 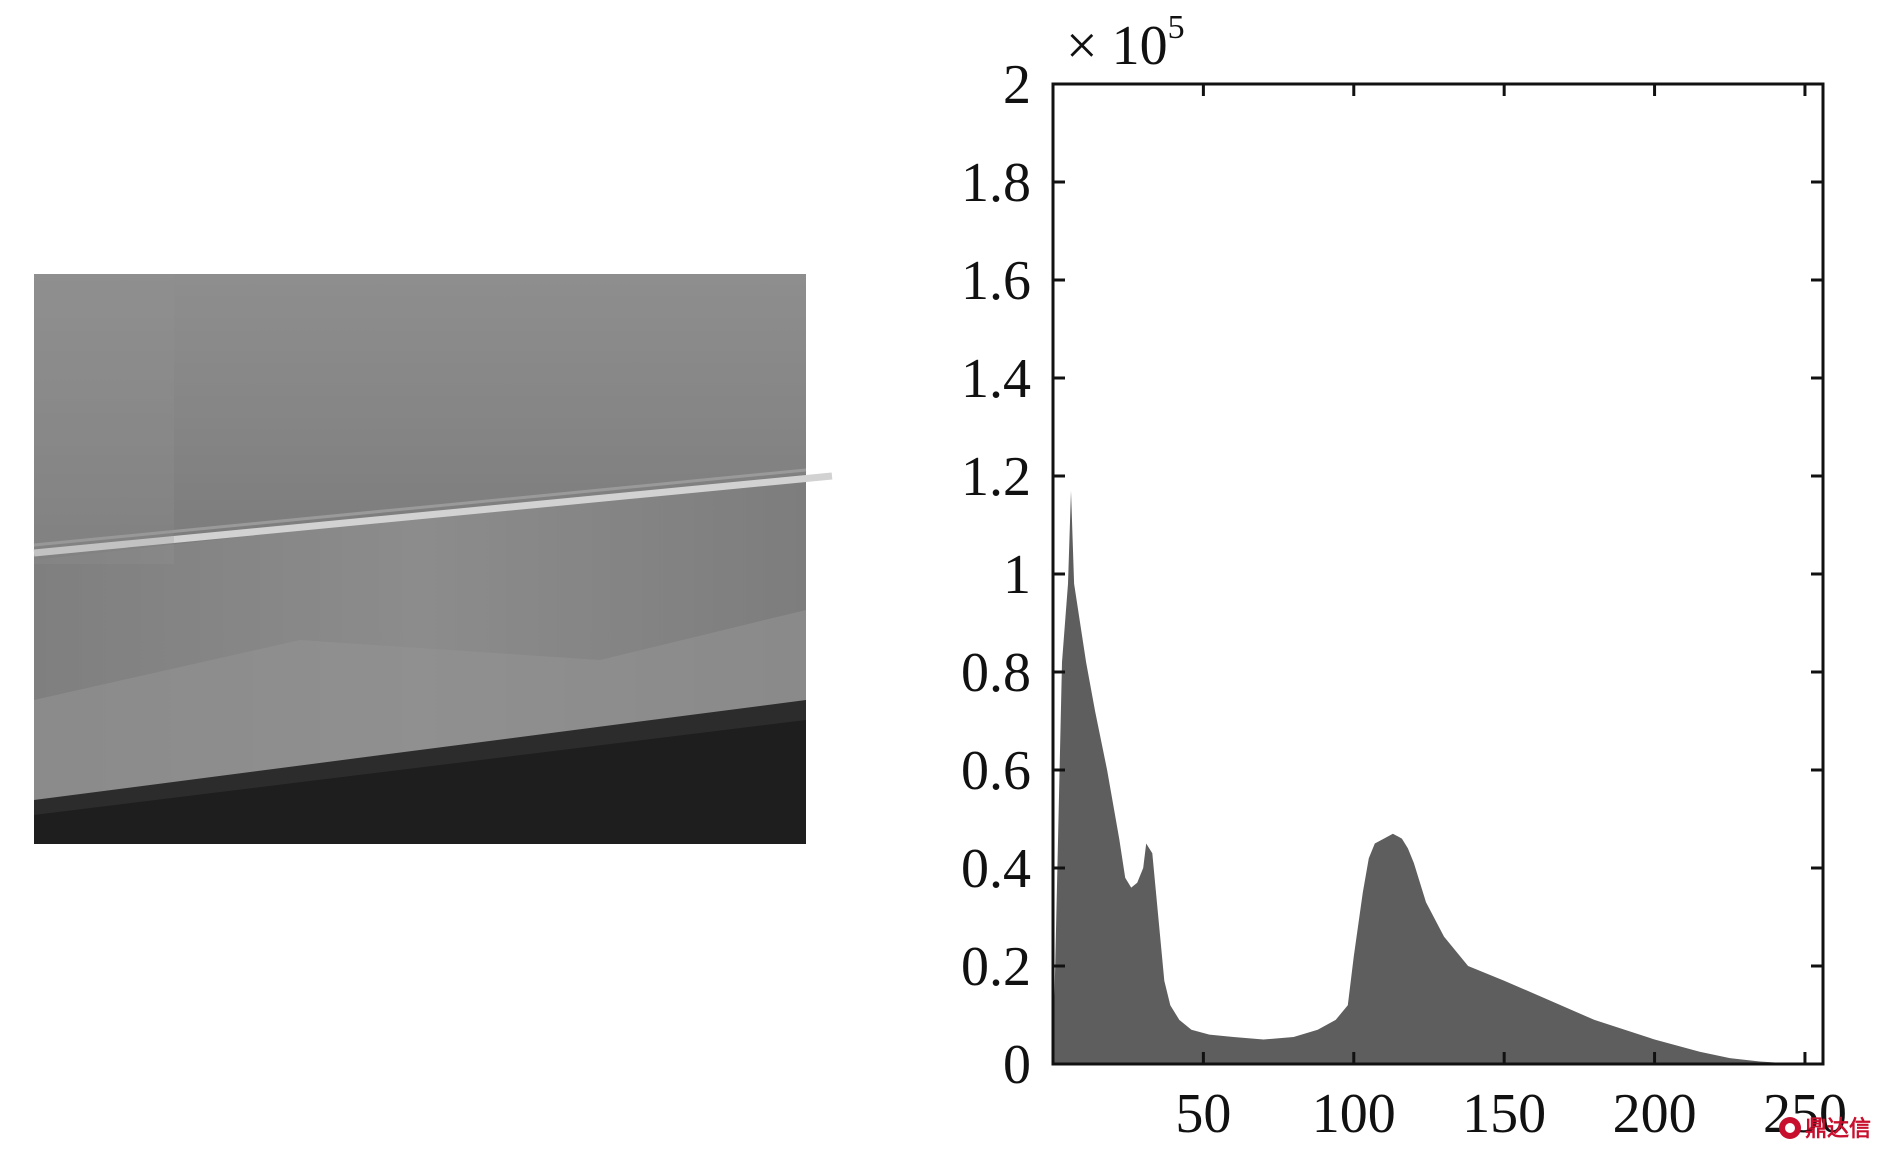 What do you see at coordinates (1838, 1129) in the screenshot?
I see `watermark-text: 鼎达信` at bounding box center [1838, 1129].